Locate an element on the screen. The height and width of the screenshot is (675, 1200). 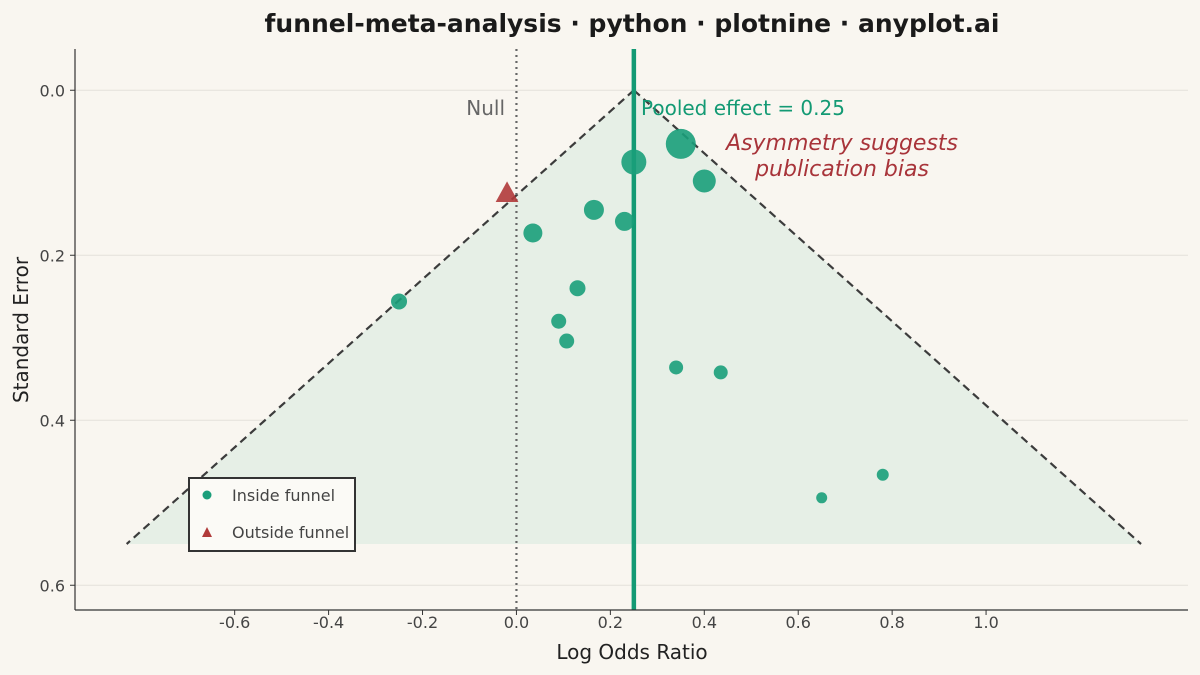
legend-circle-icon is located at coordinates (207, 495).